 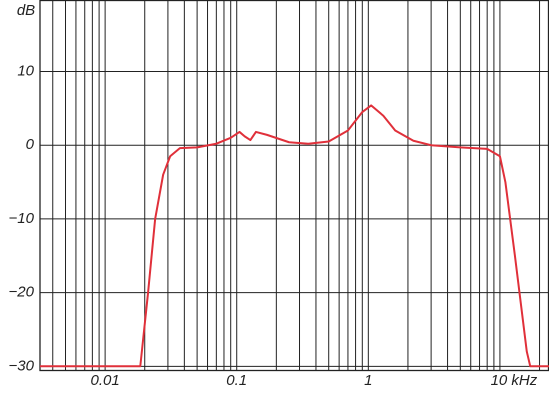 What do you see at coordinates (514, 380) in the screenshot?
I see `x-tick-label: 10 kHz` at bounding box center [514, 380].